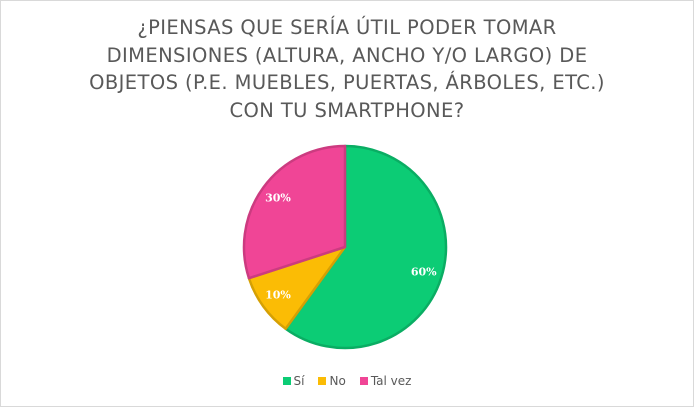 The width and height of the screenshot is (694, 407). What do you see at coordinates (363, 381) in the screenshot?
I see `legend-swatch-tal-vez` at bounding box center [363, 381].